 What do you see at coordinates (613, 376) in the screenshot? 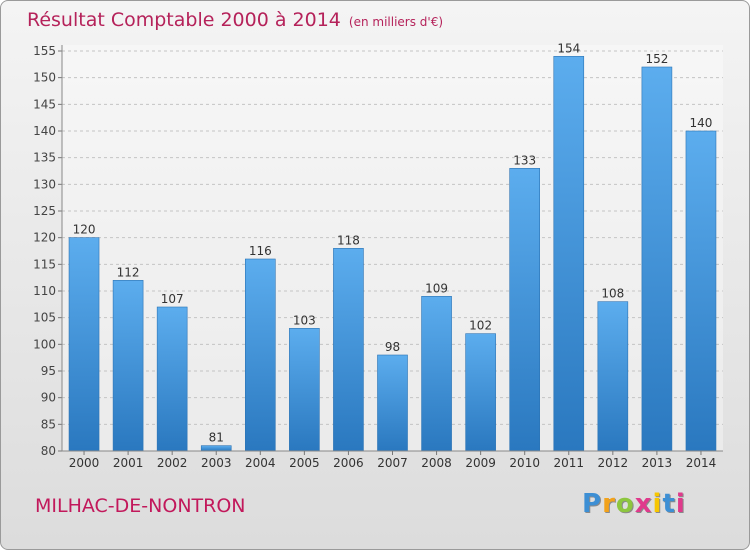
I see `bar-2012` at bounding box center [613, 376].